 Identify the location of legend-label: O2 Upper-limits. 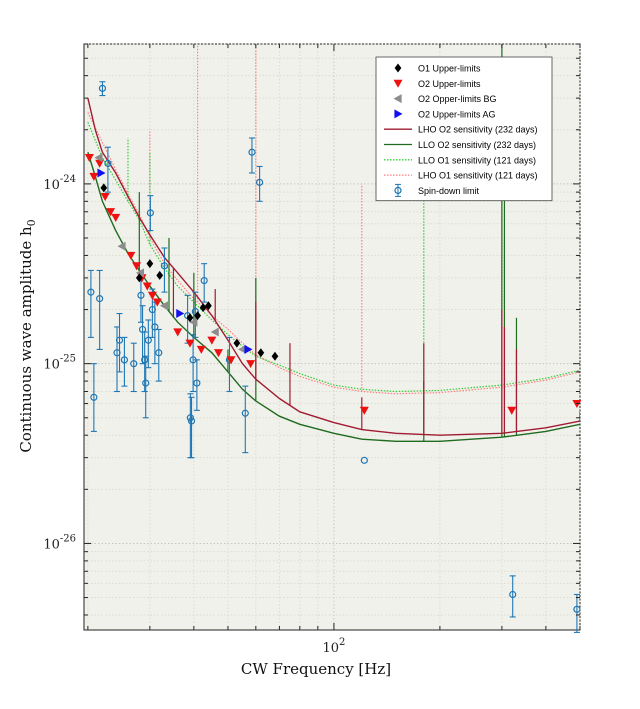
(449, 84).